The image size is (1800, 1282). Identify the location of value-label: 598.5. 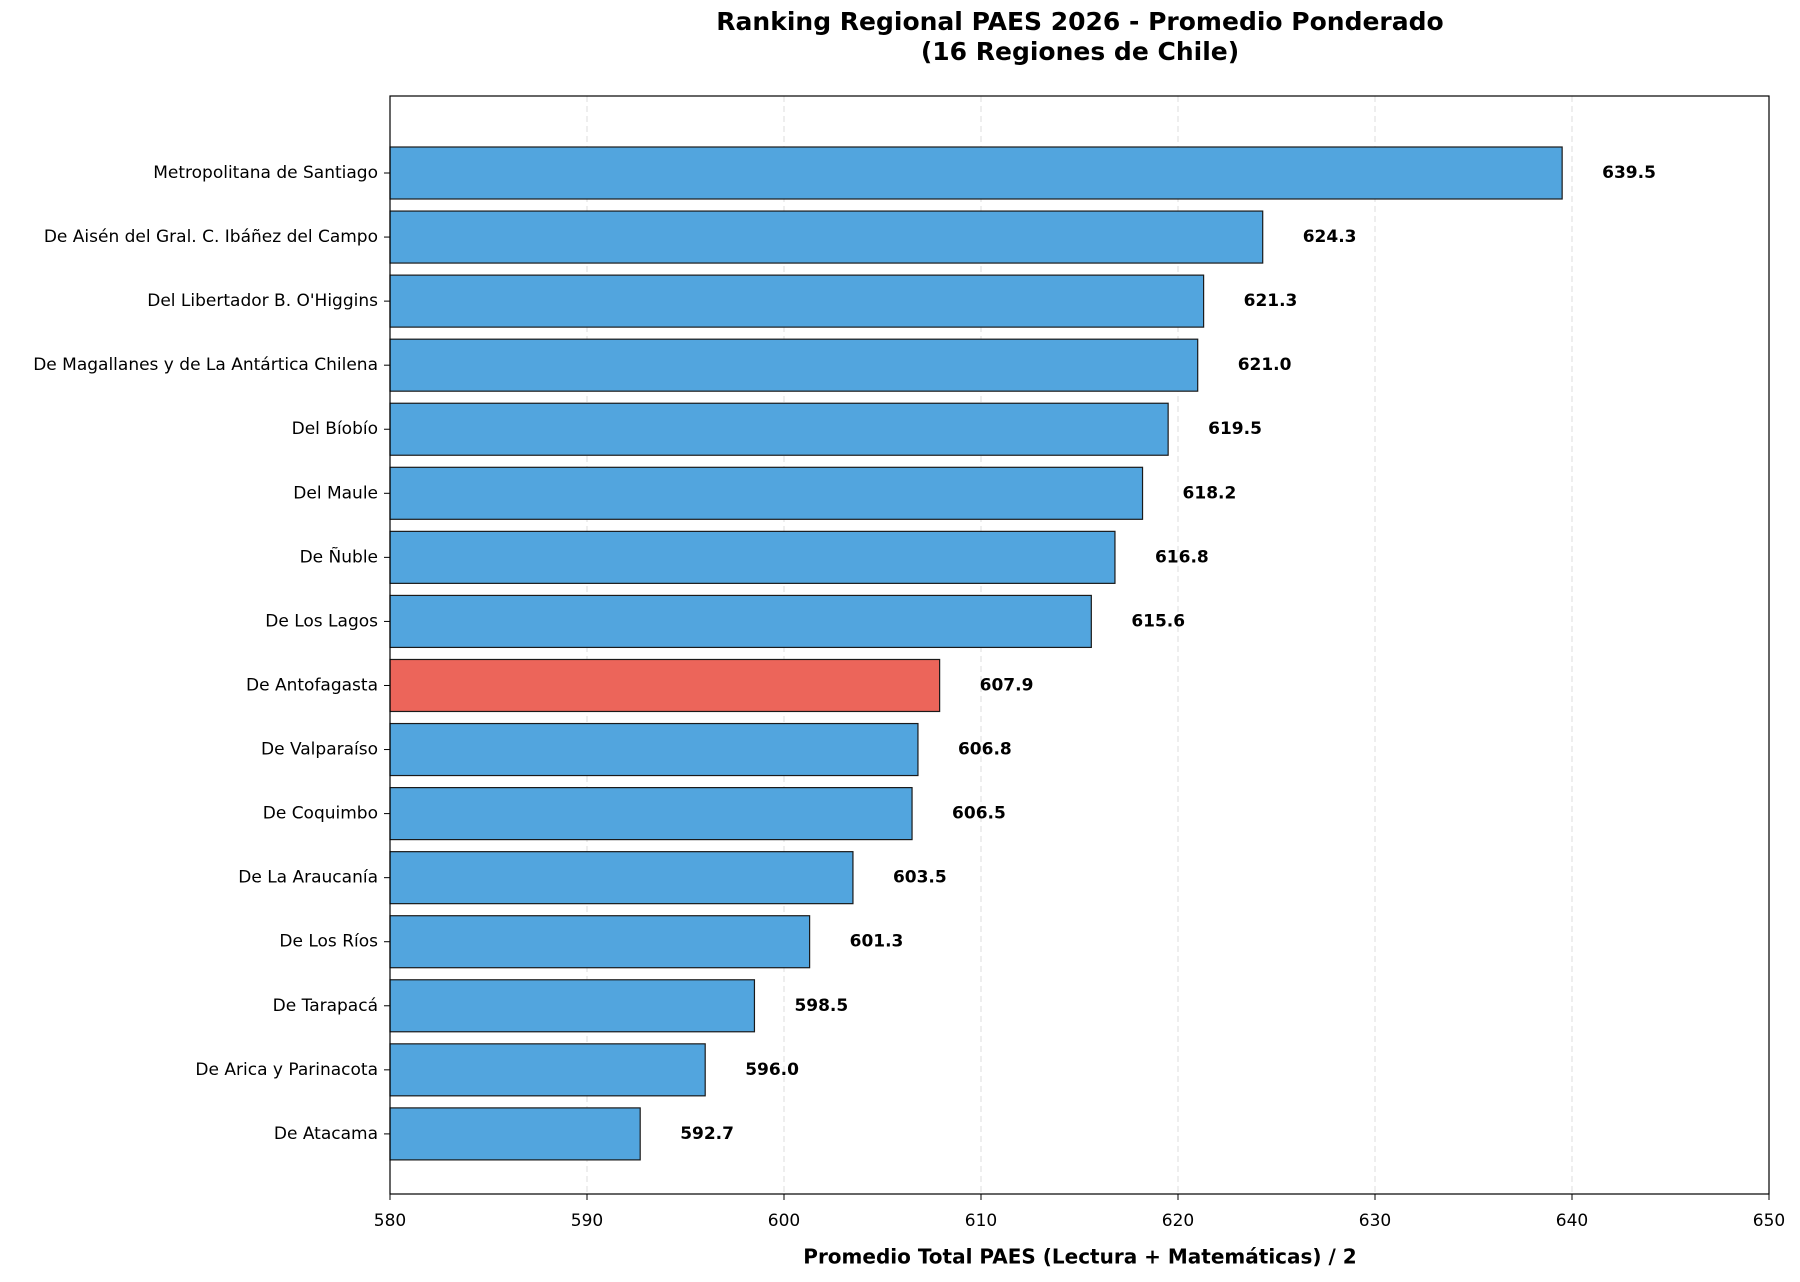
(821, 1006).